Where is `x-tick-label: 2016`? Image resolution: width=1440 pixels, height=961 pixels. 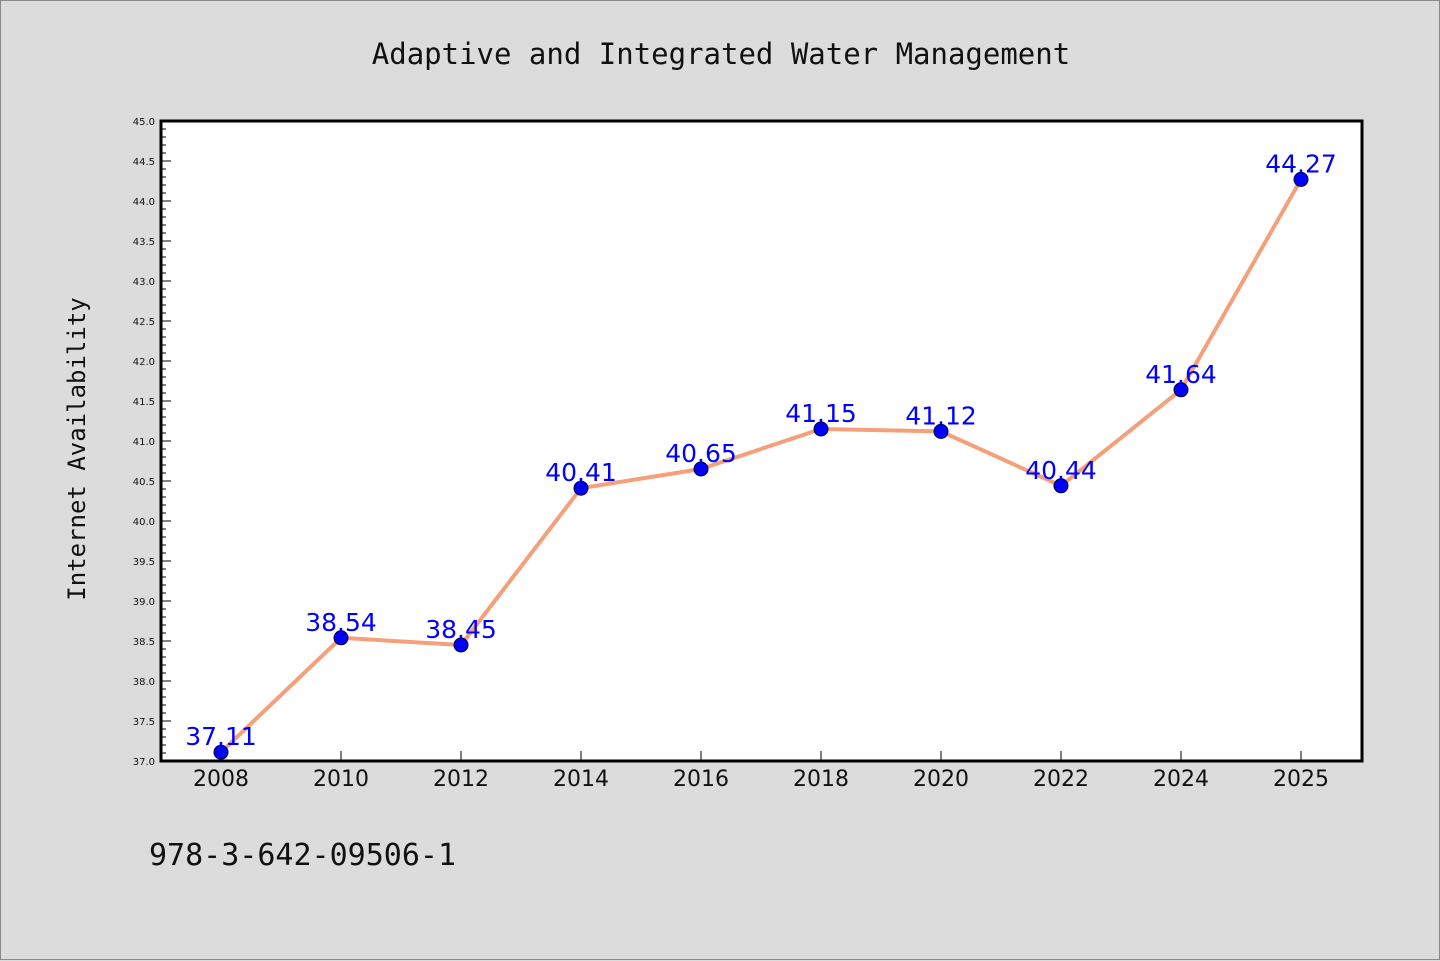
x-tick-label: 2016 is located at coordinates (701, 779).